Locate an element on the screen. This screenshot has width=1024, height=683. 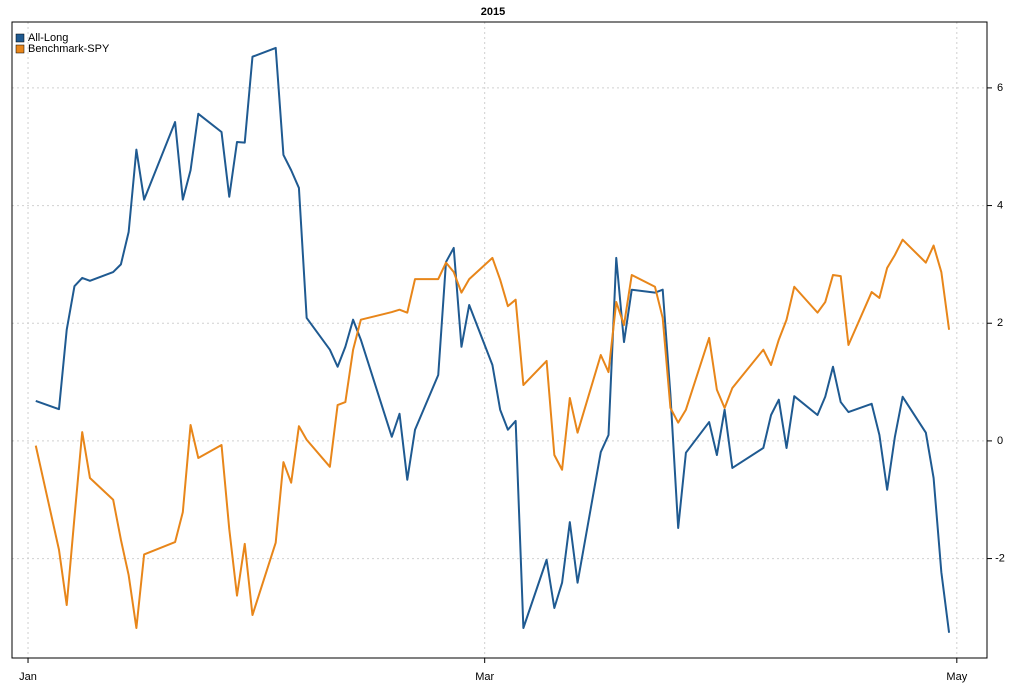
x-tick-label: Jan is located at coordinates (28, 677).